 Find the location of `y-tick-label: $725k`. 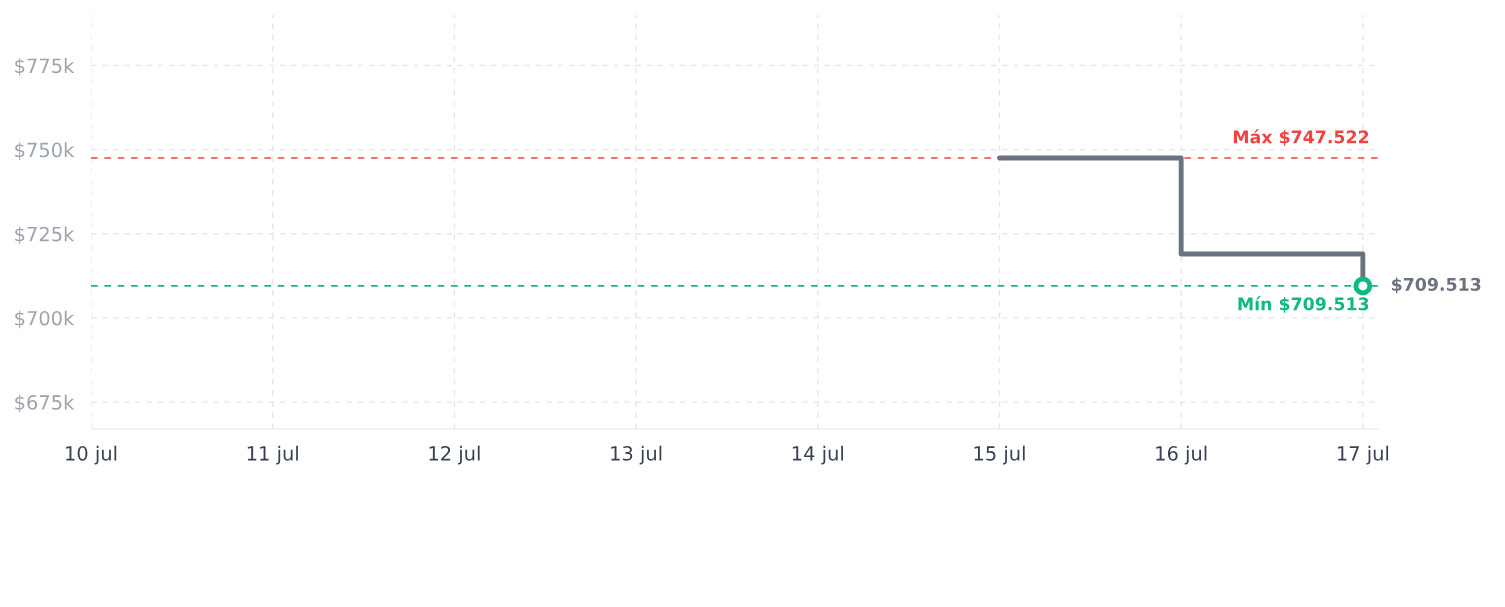

y-tick-label: $725k is located at coordinates (45, 235).